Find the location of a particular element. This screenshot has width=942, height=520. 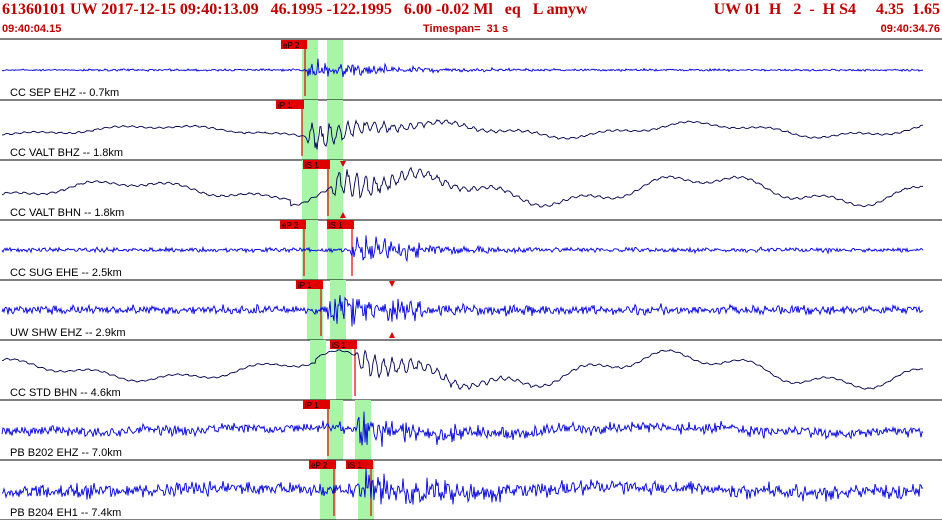

station-label: PB B202 EHZ -- 7.0km is located at coordinates (66, 453).